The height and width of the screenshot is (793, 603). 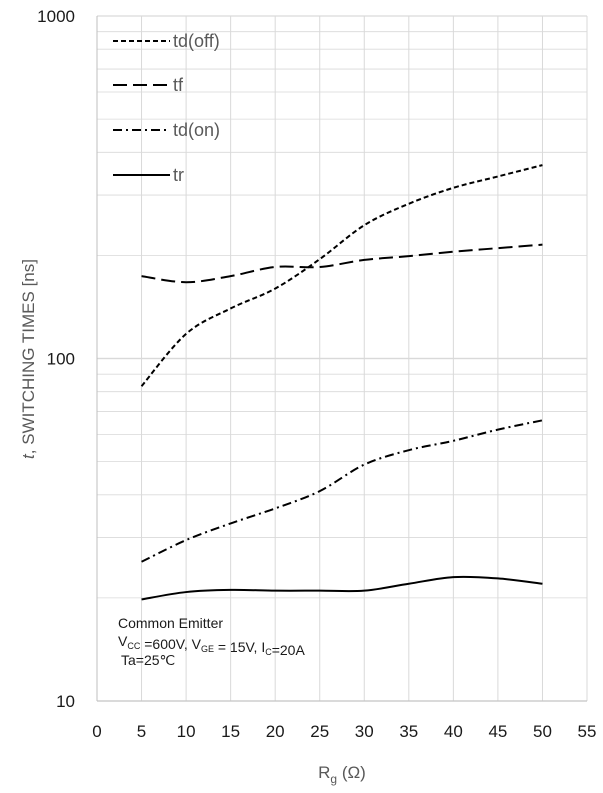 I want to click on y-axis-title-rest: , SWITCHING TIMES [ns], so click(x=28, y=356).